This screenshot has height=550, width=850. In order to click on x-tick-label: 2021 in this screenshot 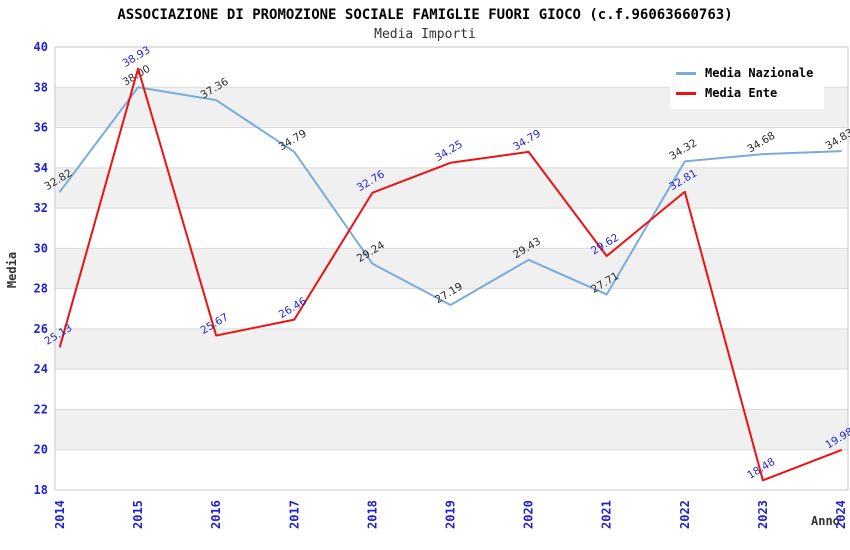, I will do `click(607, 514)`.